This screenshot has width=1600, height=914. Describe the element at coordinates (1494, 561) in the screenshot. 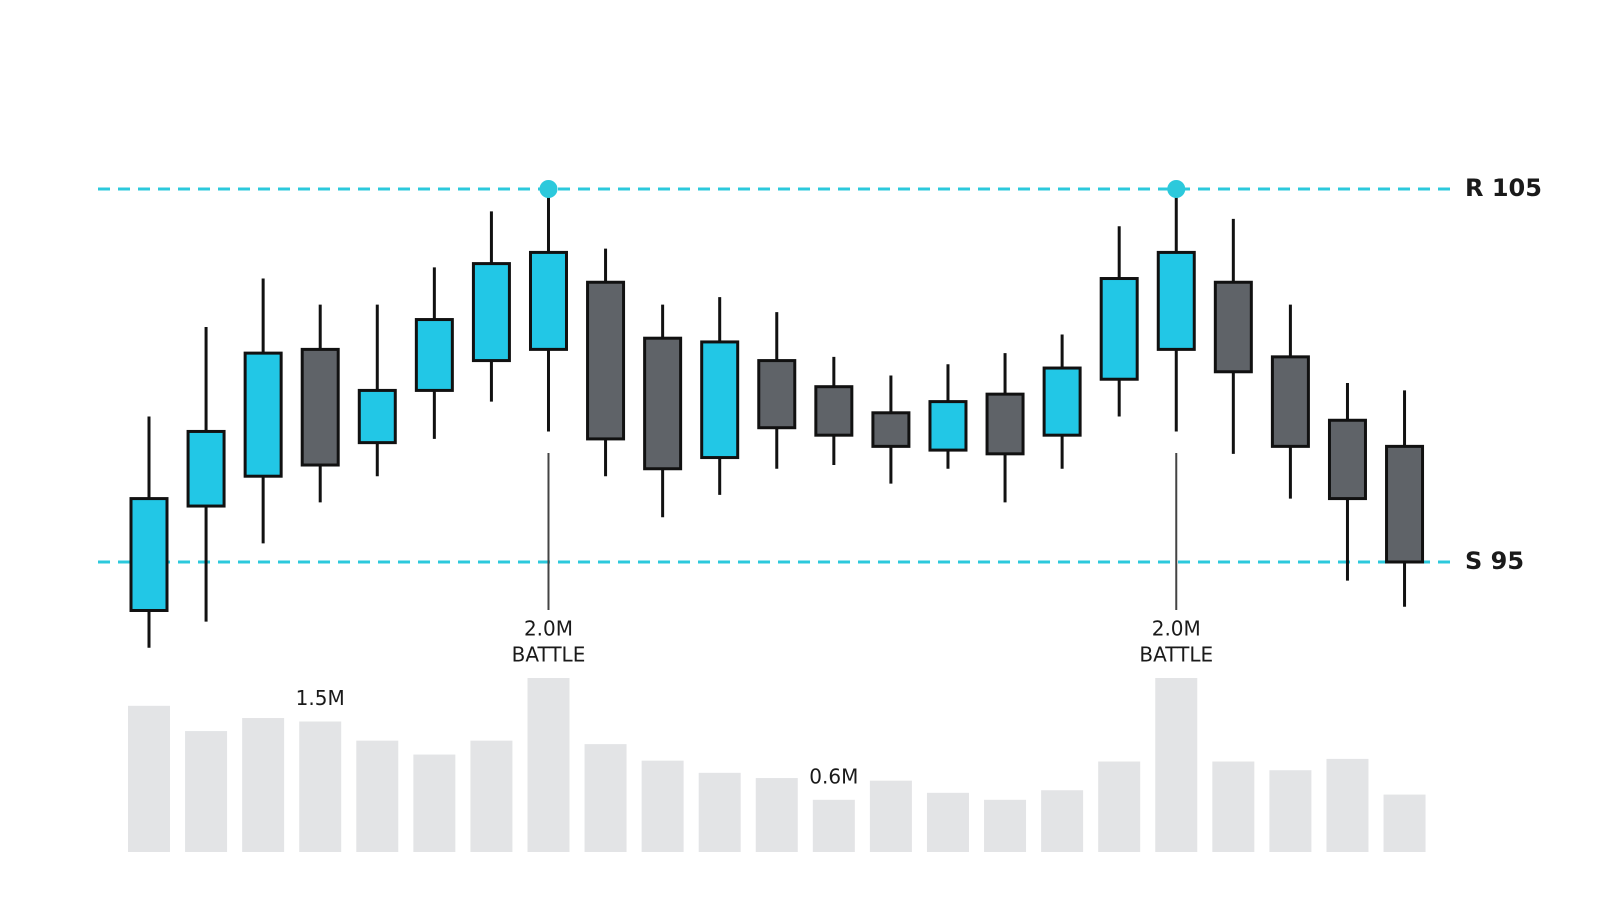

I see `level-label: S 95` at that location.